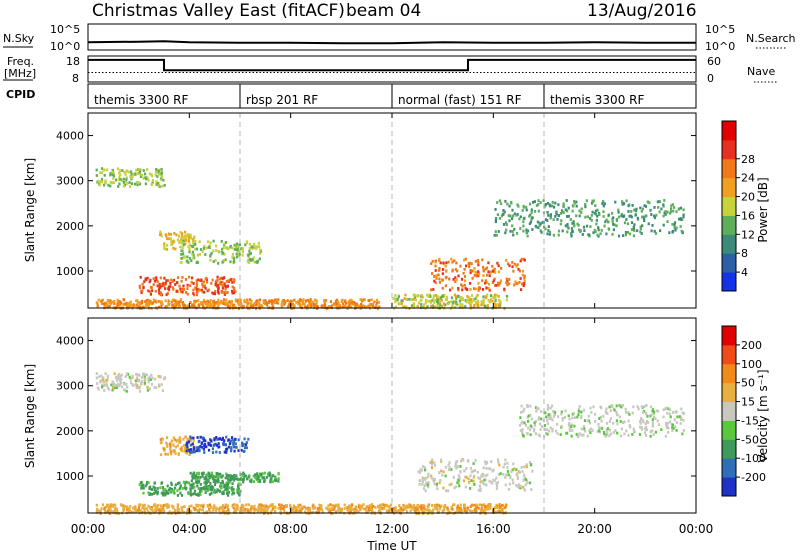 The width and height of the screenshot is (800, 554). I want to click on freq-label-line1: Freq., so click(20, 61).